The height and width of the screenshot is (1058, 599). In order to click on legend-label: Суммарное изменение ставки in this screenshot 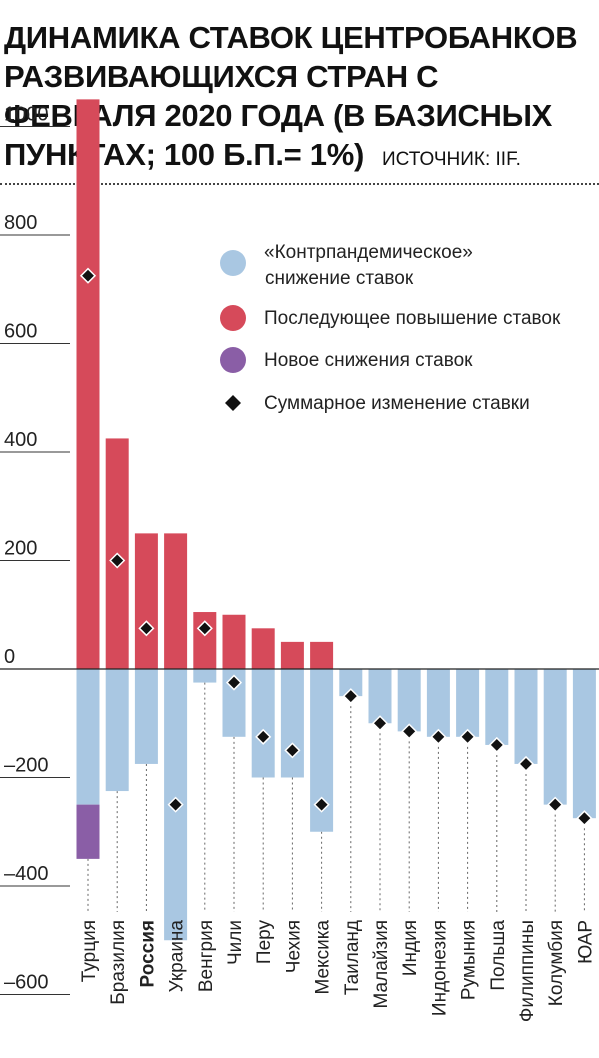, I will do `click(397, 403)`.